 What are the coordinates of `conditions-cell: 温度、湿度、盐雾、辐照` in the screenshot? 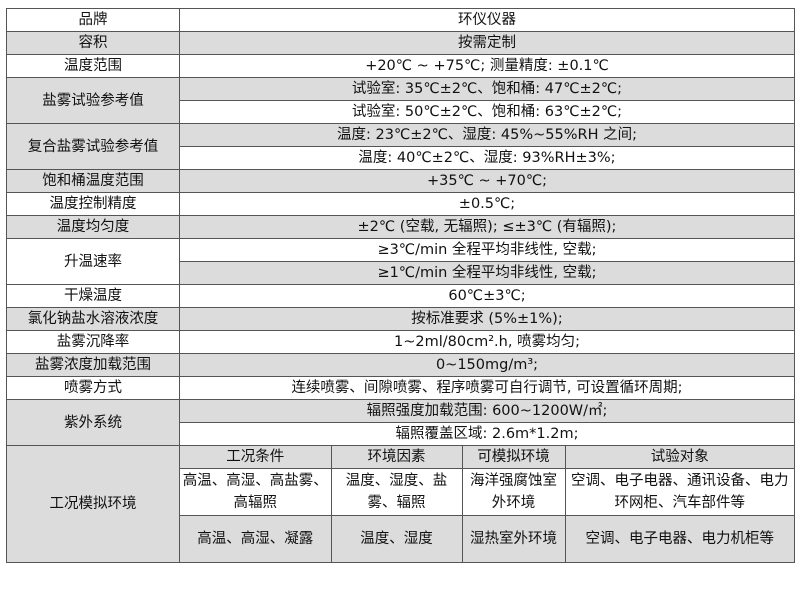 It's located at (396, 492).